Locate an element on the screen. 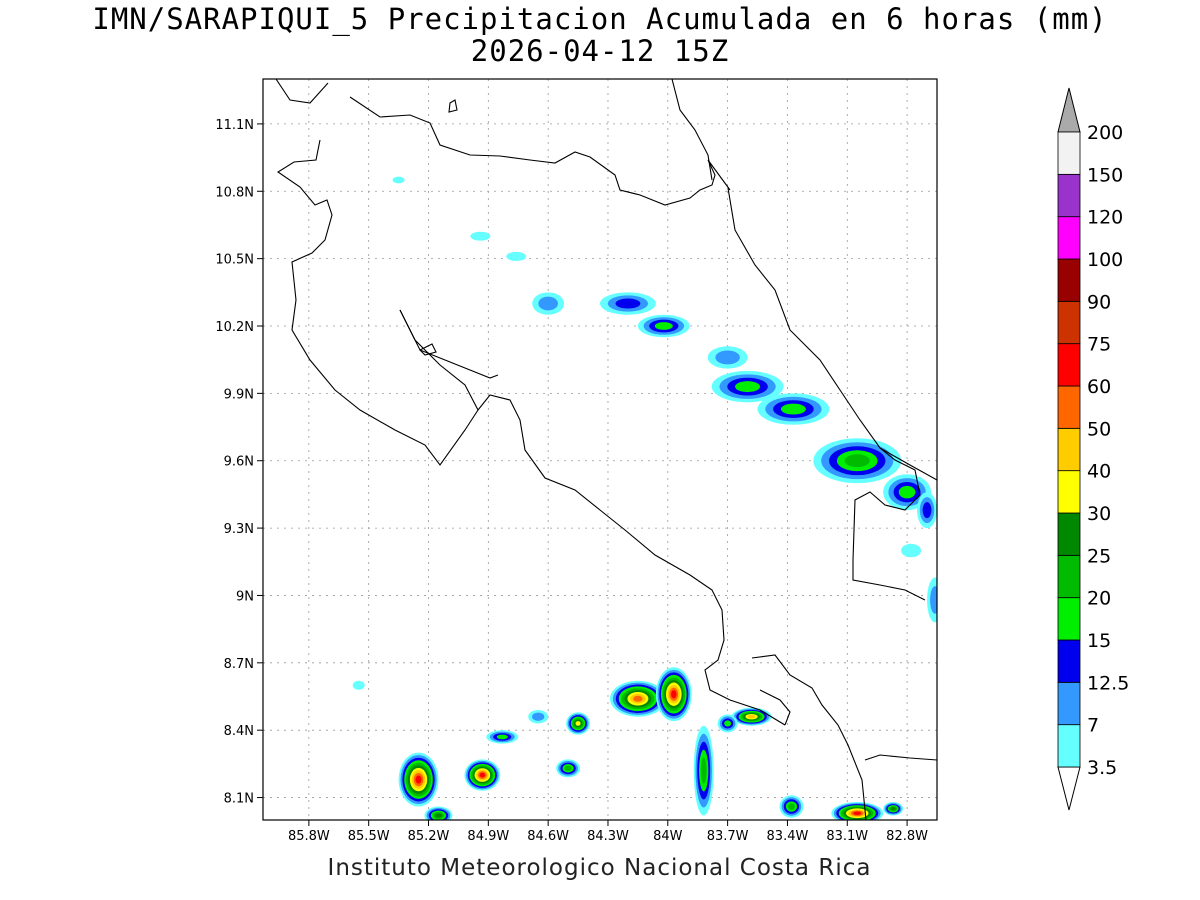 Image resolution: width=1200 pixels, height=900 pixels. lon-tick-label: 84.9W is located at coordinates (488, 836).